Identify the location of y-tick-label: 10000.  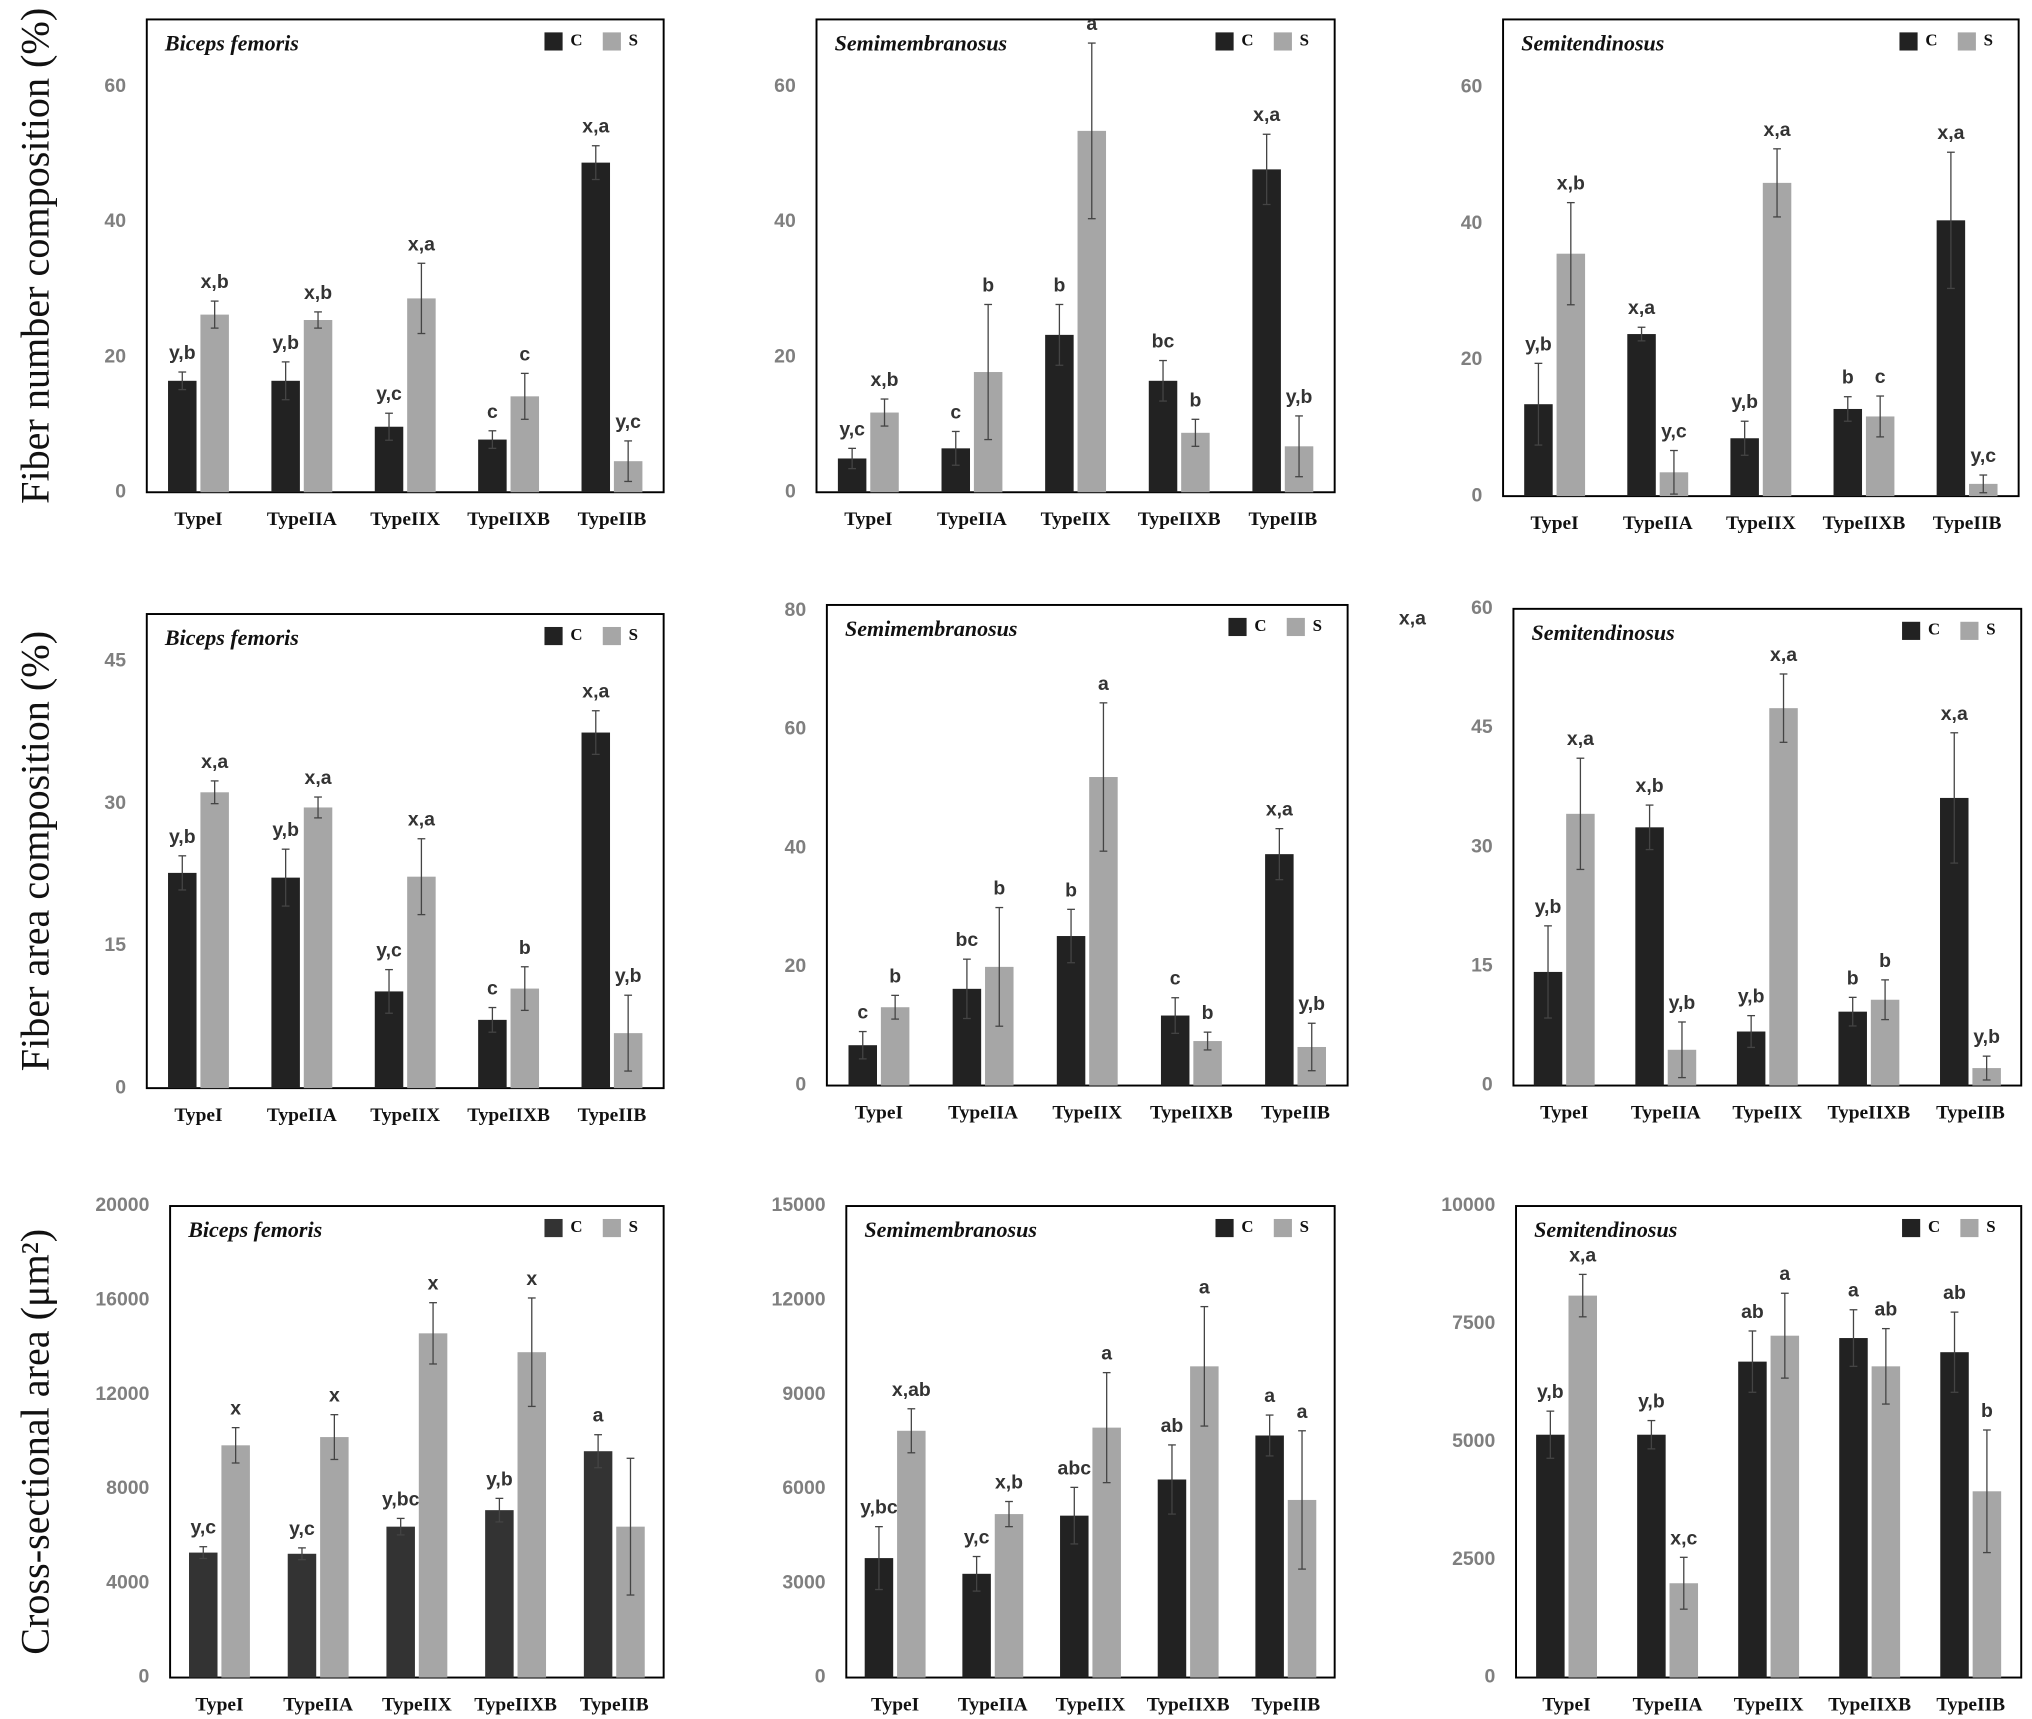
(1468, 1205).